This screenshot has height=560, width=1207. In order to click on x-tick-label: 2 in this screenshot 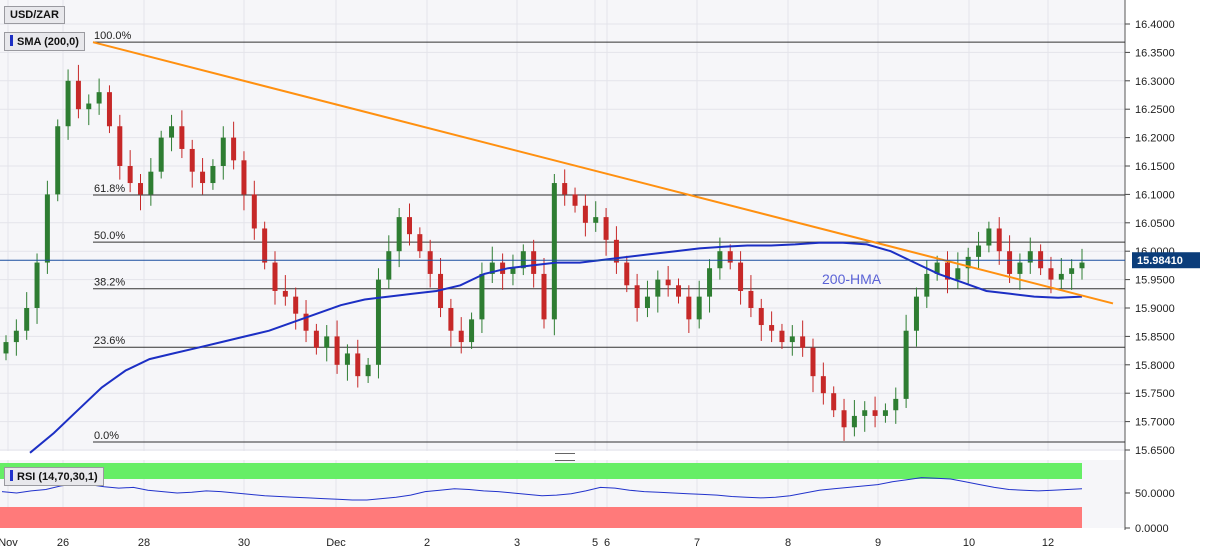, I will do `click(427, 543)`.